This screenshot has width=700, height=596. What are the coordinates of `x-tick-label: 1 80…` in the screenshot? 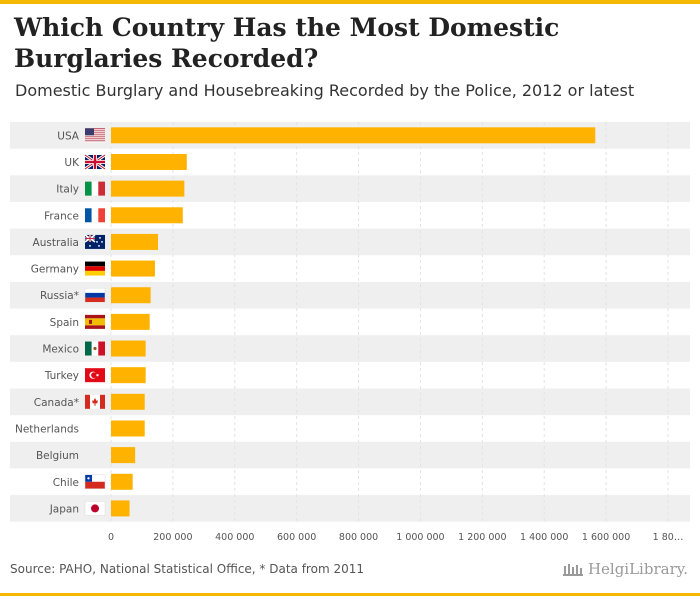 It's located at (668, 537).